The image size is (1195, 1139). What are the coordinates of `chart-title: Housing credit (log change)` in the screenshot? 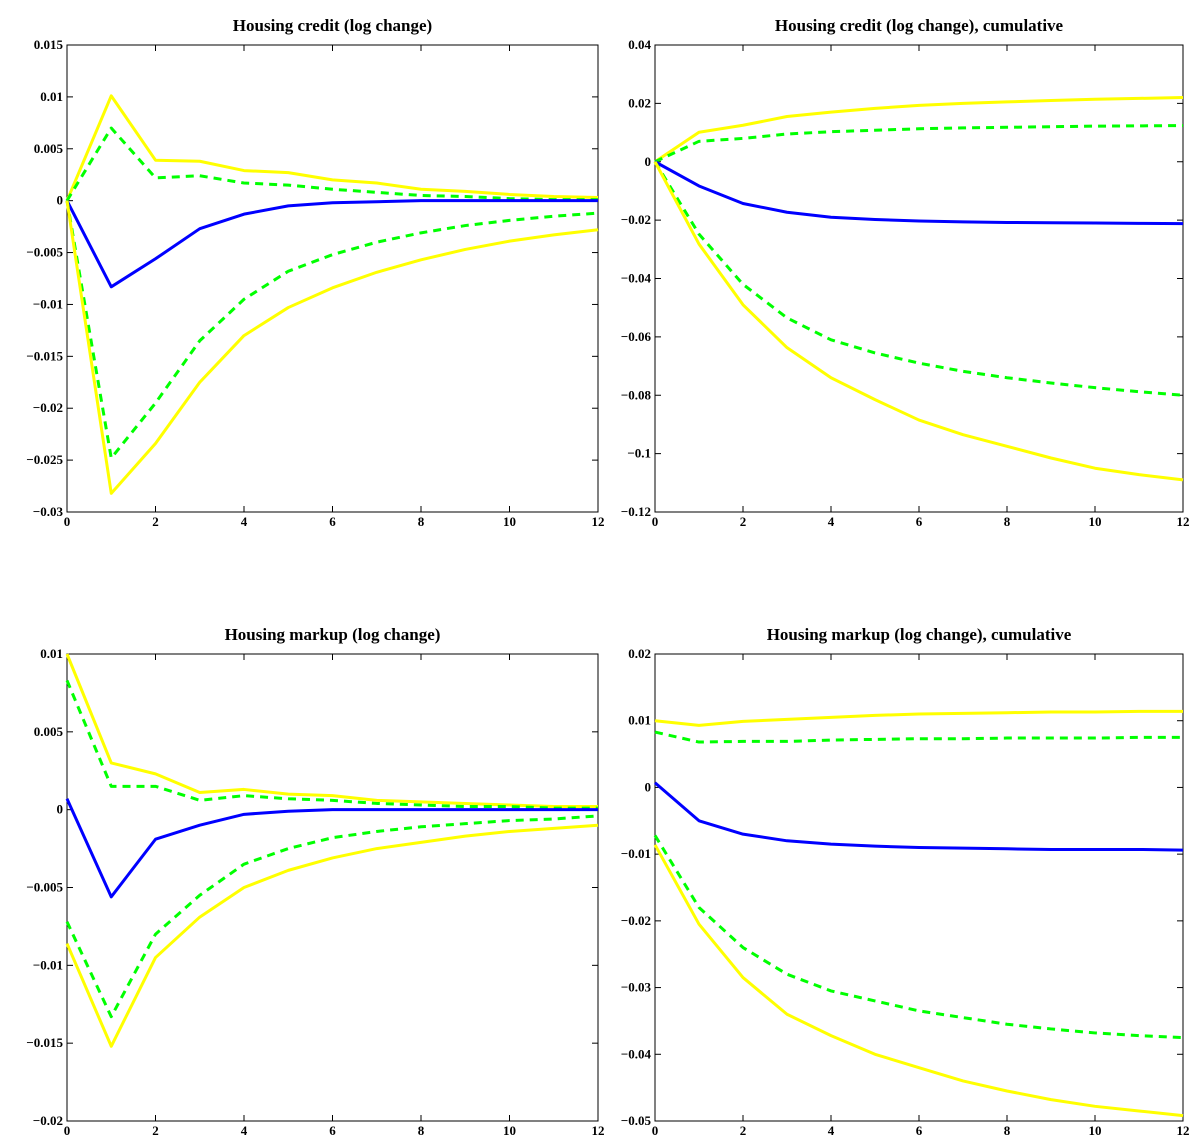 It's located at (332, 25).